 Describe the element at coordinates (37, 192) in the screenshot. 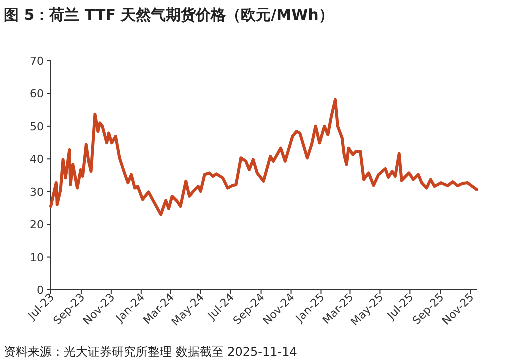

I see `y-tick-label: 30` at that location.